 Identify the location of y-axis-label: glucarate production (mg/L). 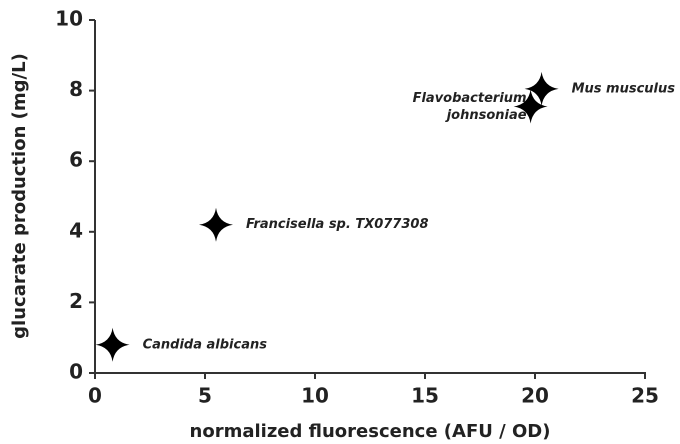
(19, 196).